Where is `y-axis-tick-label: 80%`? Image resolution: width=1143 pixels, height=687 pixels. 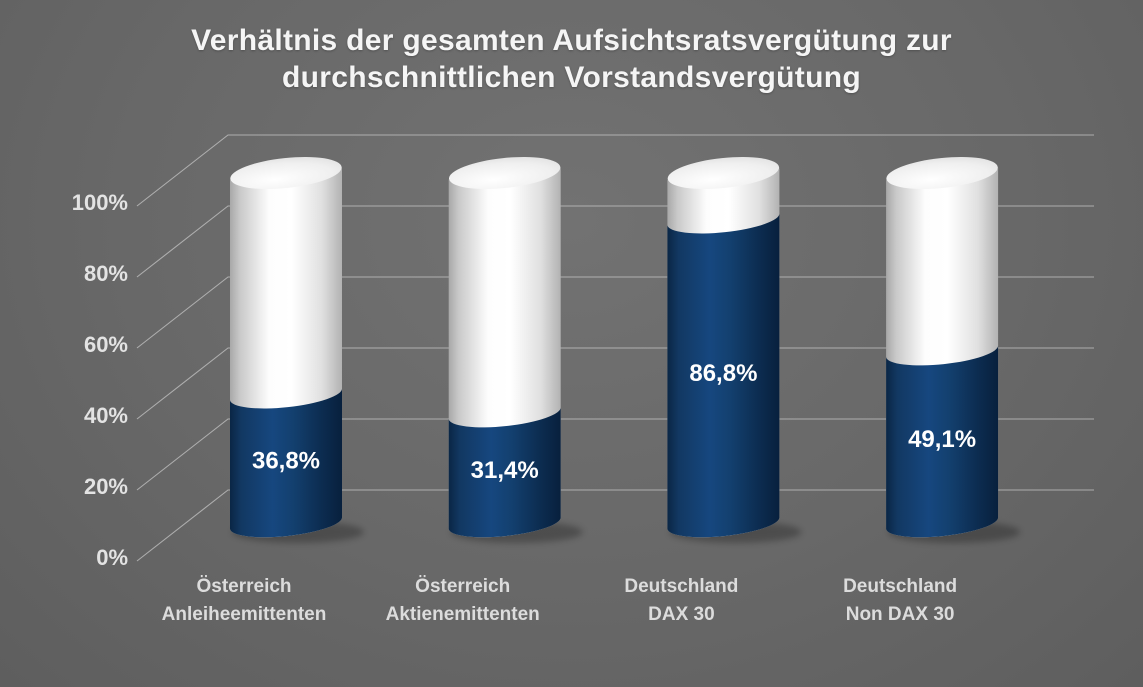
y-axis-tick-label: 80% is located at coordinates (106, 273).